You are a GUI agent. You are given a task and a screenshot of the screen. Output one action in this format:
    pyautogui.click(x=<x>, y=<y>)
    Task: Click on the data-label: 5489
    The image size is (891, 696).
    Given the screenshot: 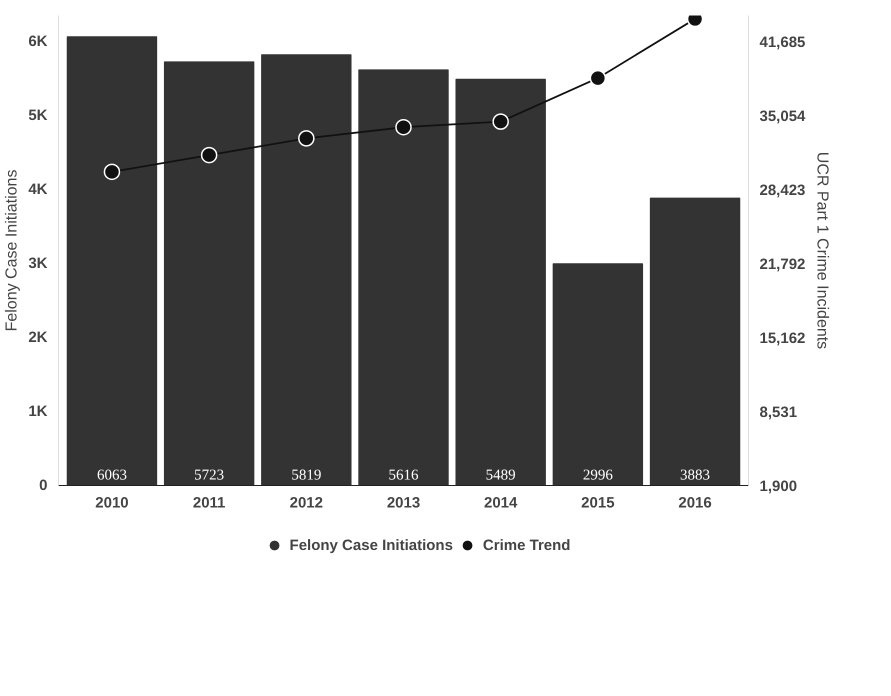 What is the action you would take?
    pyautogui.click(x=501, y=476)
    